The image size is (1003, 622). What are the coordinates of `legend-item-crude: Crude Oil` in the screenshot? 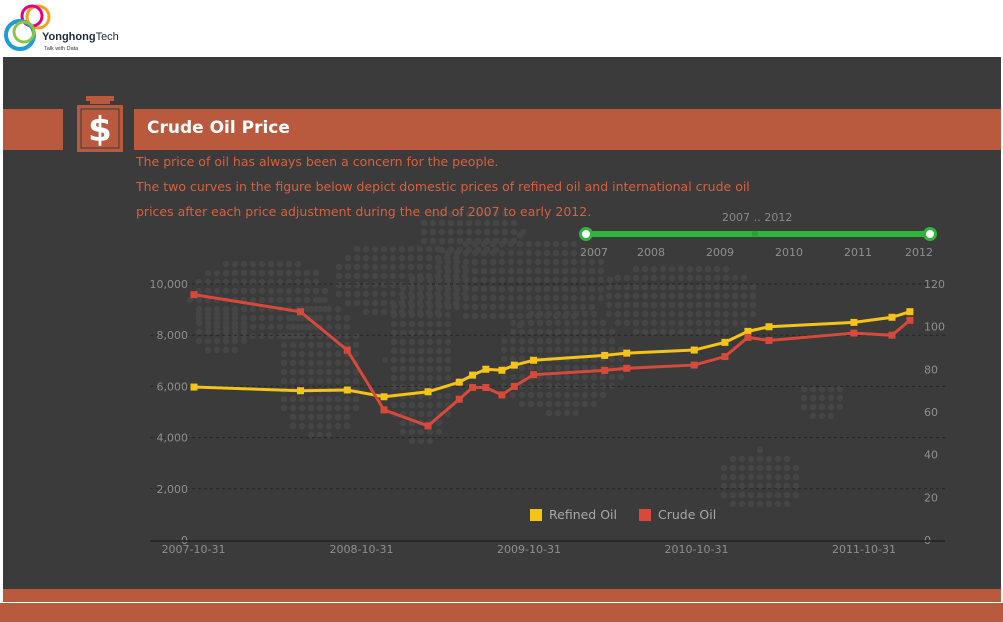 It's located at (677, 514).